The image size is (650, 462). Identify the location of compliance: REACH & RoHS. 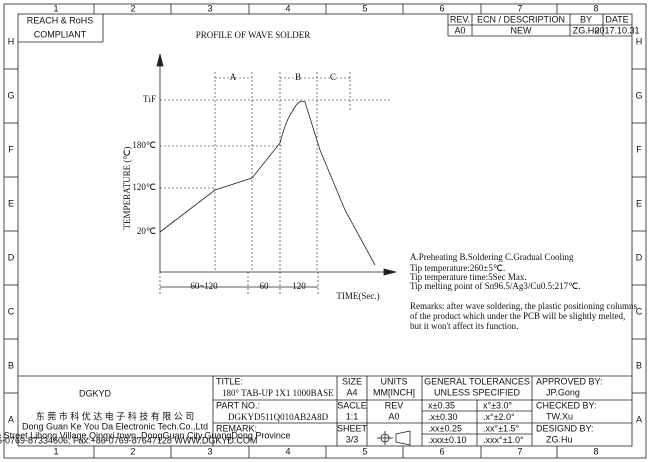
(60, 20).